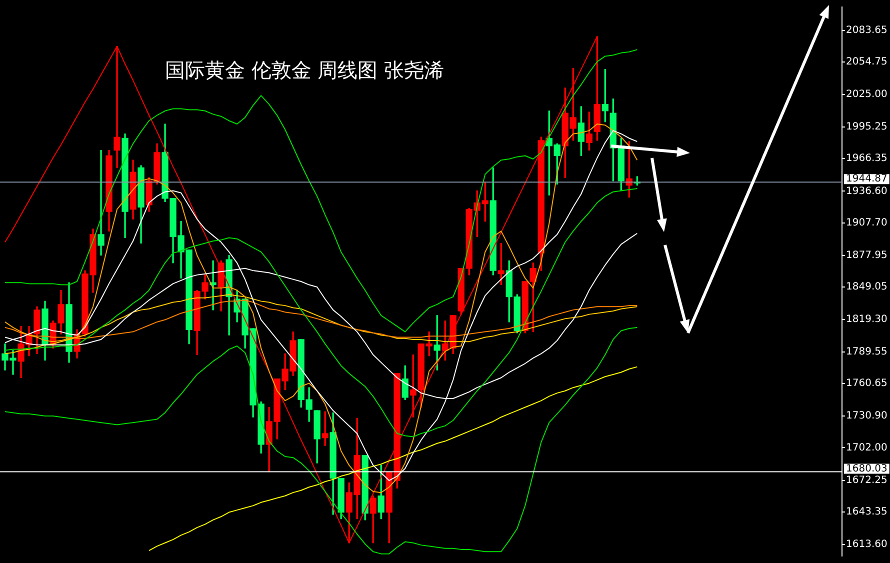 The height and width of the screenshot is (563, 890). What do you see at coordinates (867, 94) in the screenshot?
I see `y-tick-label: 2025.00` at bounding box center [867, 94].